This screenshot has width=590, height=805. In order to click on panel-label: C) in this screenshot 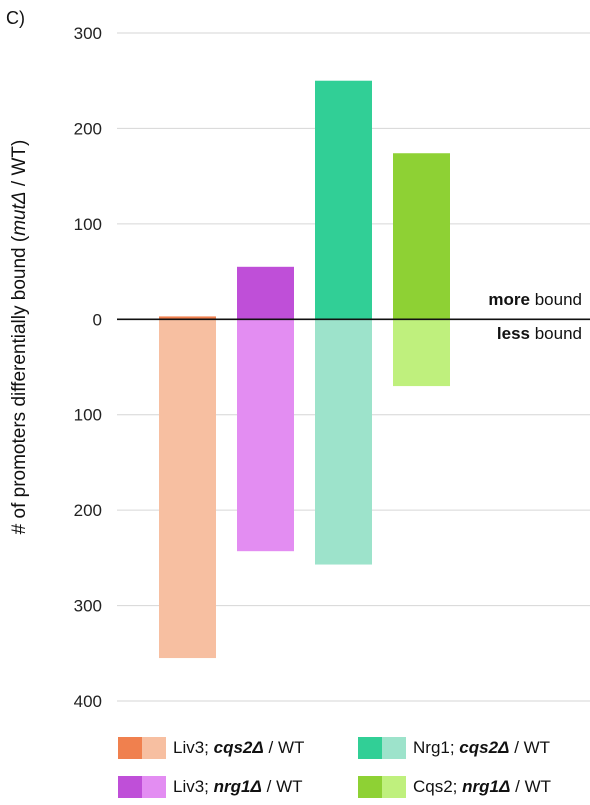, I will do `click(15, 18)`.